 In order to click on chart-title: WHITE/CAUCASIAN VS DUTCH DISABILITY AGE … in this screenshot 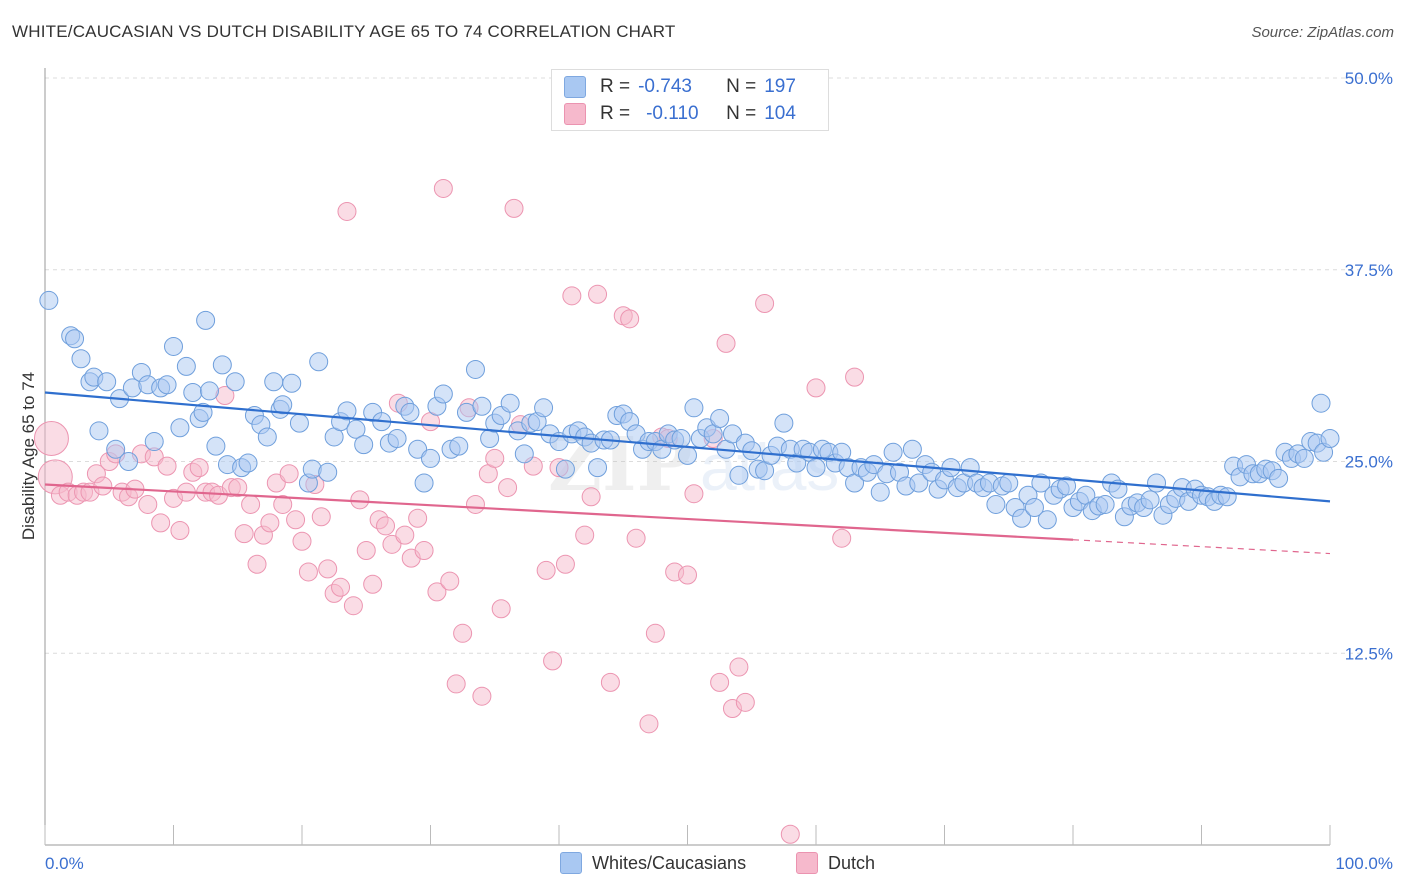, I will do `click(344, 31)`.